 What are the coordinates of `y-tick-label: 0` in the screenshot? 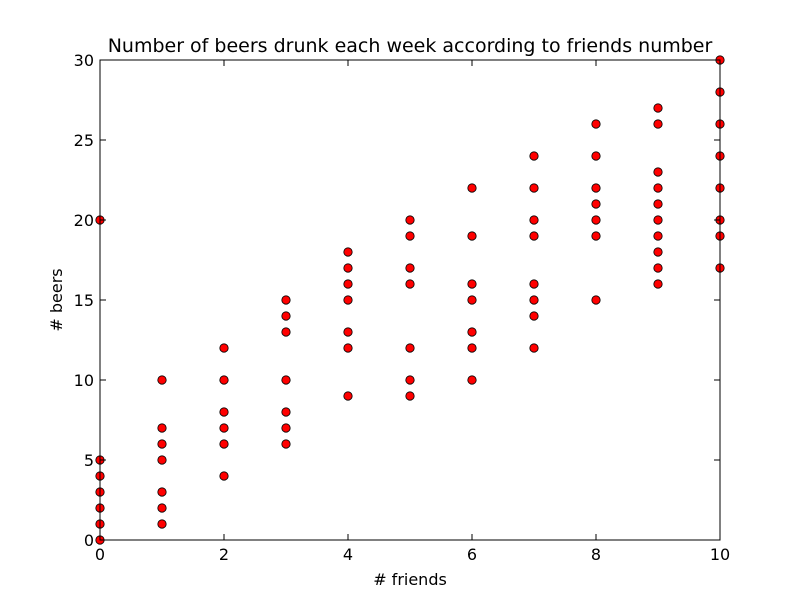 It's located at (89, 540).